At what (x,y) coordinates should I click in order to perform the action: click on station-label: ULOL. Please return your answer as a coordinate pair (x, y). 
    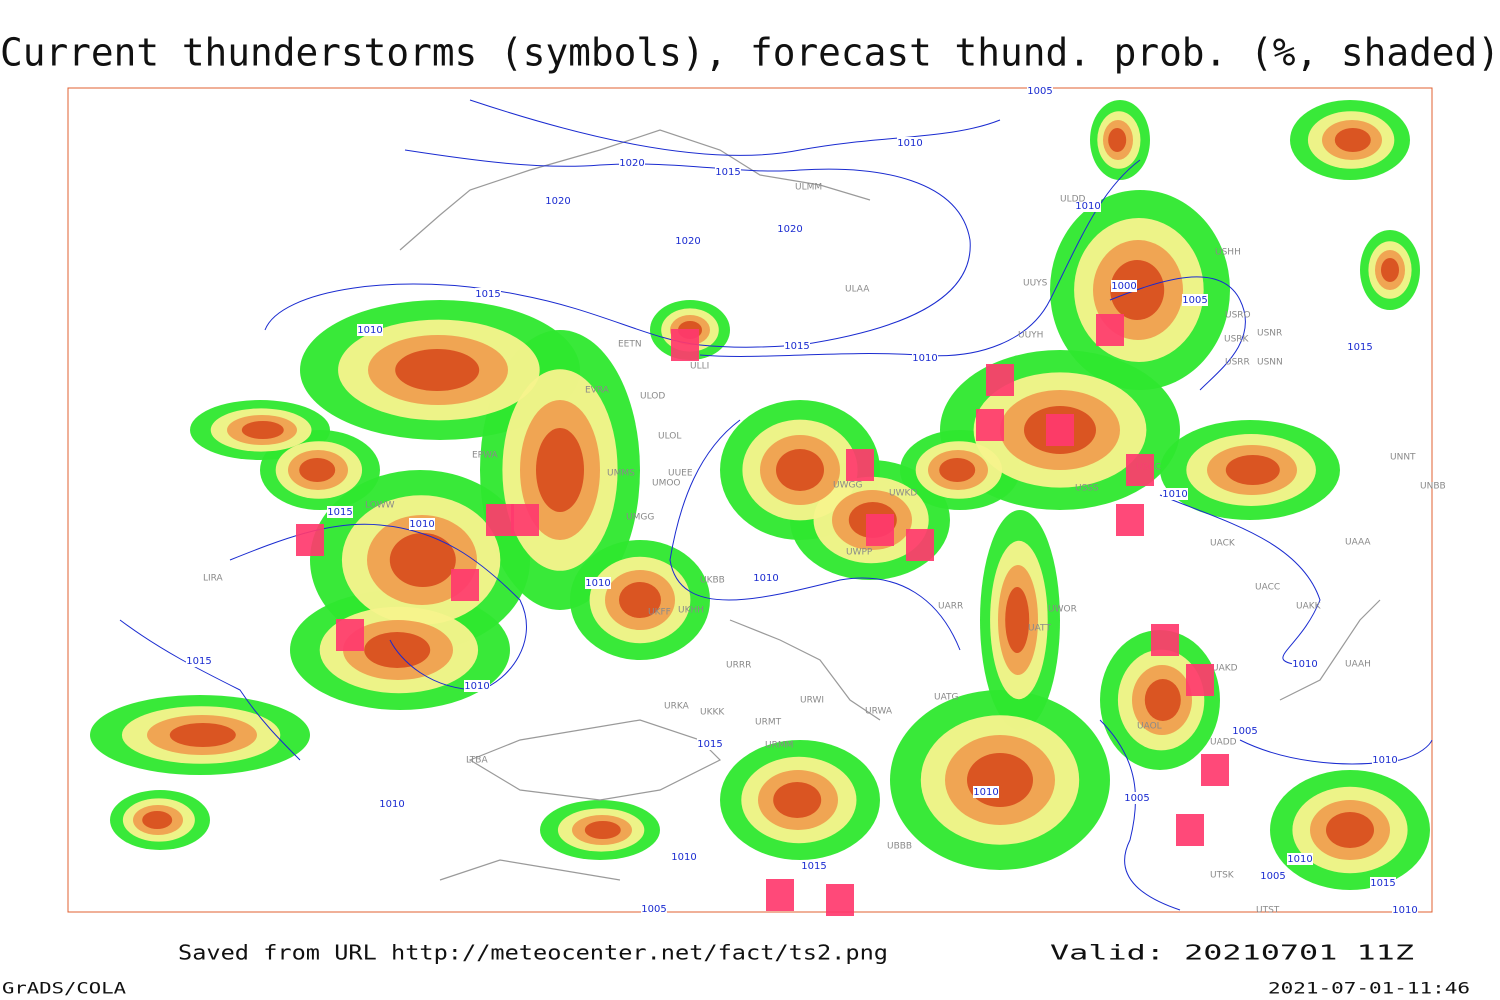
    Looking at the image, I should click on (669, 437).